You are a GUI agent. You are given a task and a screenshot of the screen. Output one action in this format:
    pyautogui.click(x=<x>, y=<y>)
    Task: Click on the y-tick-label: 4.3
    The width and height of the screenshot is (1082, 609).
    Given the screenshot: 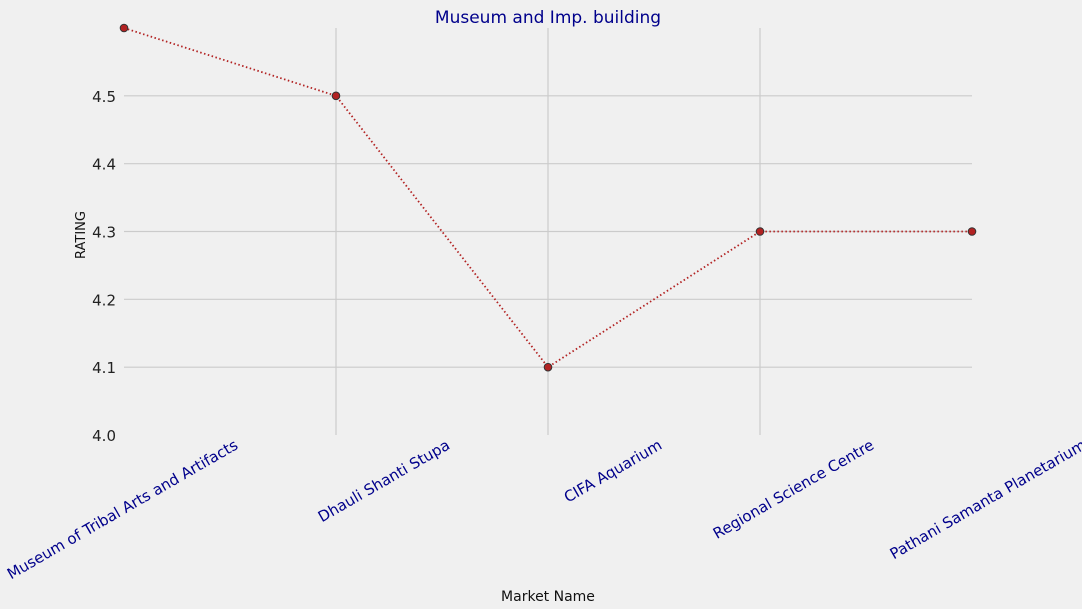 What is the action you would take?
    pyautogui.click(x=104, y=233)
    